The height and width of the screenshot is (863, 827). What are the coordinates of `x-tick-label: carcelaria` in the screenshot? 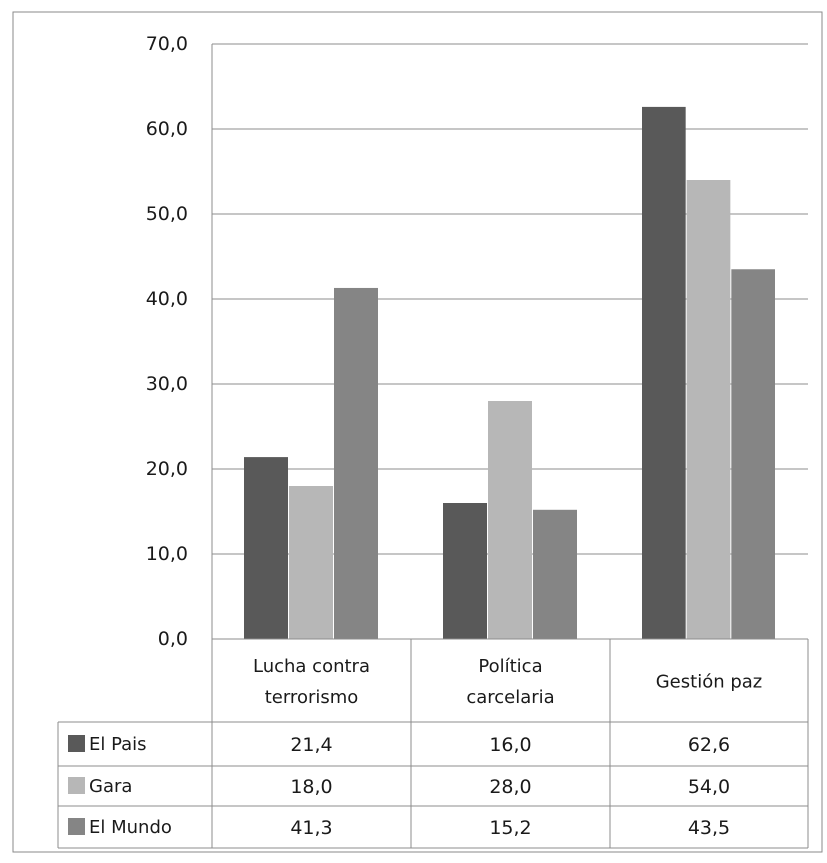 It's located at (510, 697).